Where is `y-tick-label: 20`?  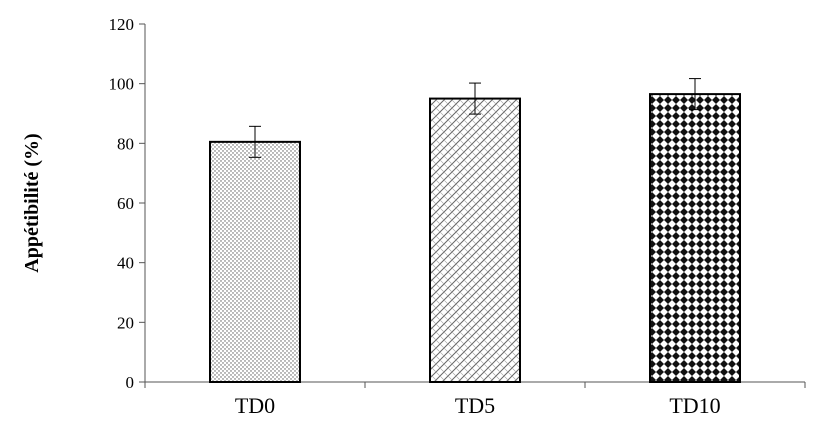 y-tick-label: 20 is located at coordinates (125, 322).